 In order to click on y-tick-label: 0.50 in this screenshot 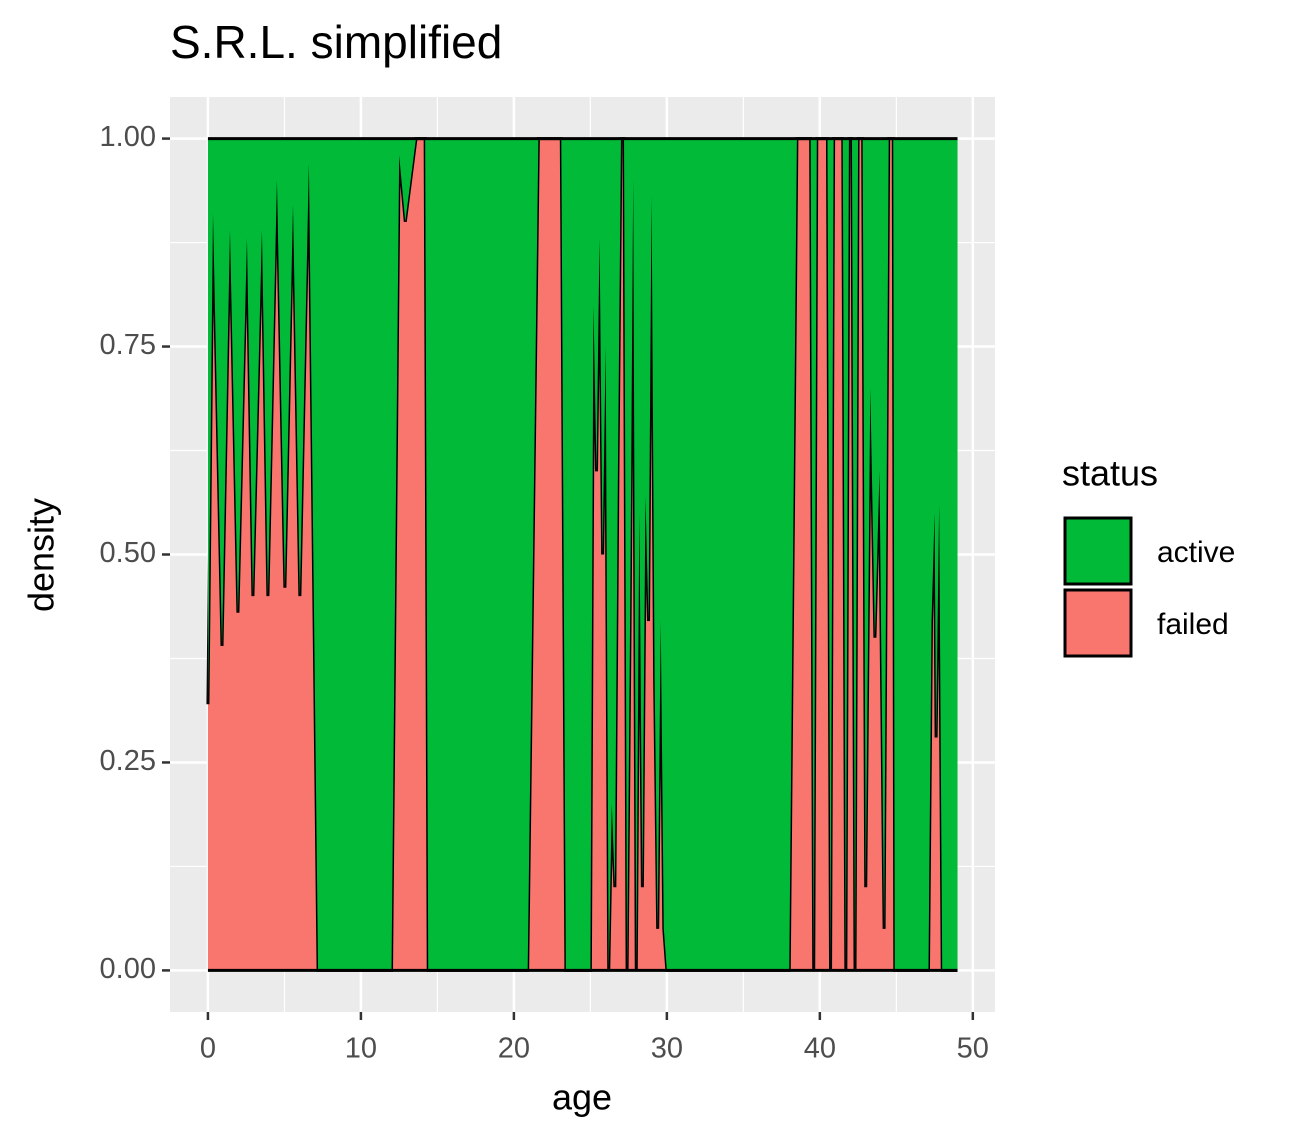, I will do `click(128, 553)`.